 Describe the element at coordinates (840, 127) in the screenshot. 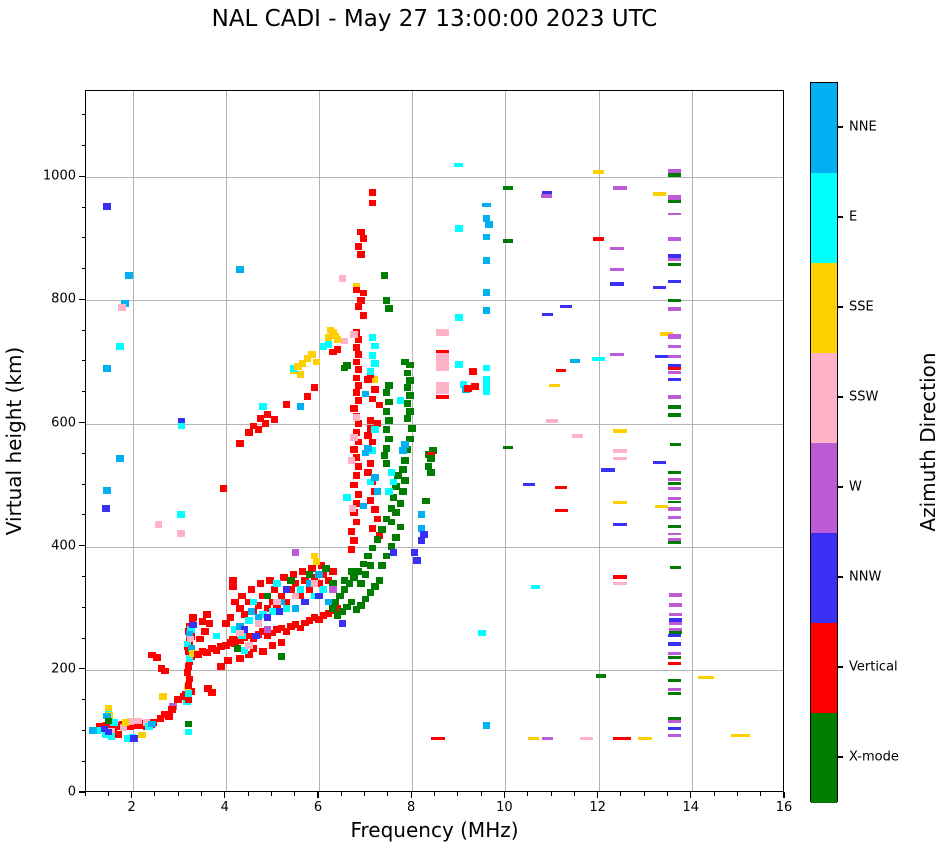

I see `colorbar-tick-nne` at that location.